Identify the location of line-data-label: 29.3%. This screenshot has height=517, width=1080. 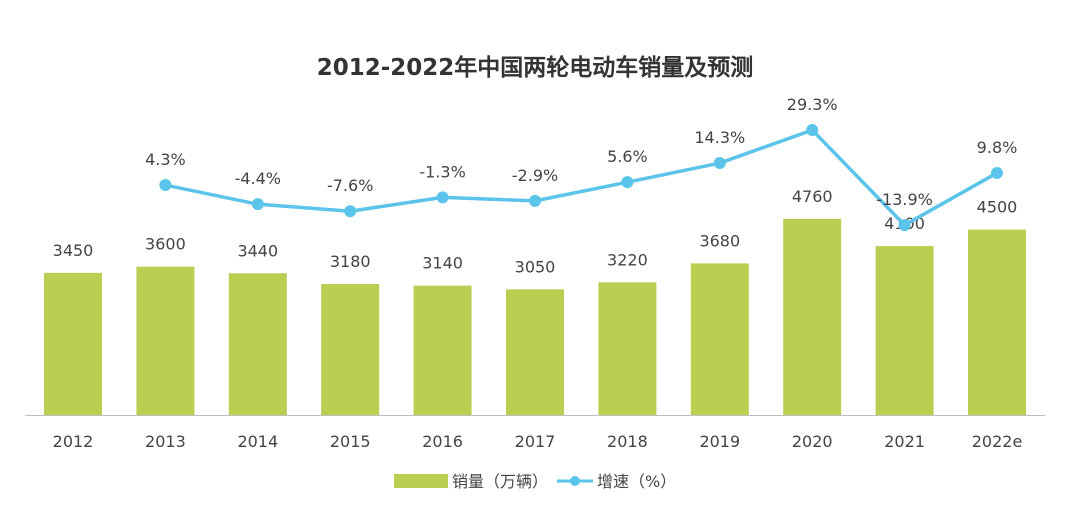
(812, 104).